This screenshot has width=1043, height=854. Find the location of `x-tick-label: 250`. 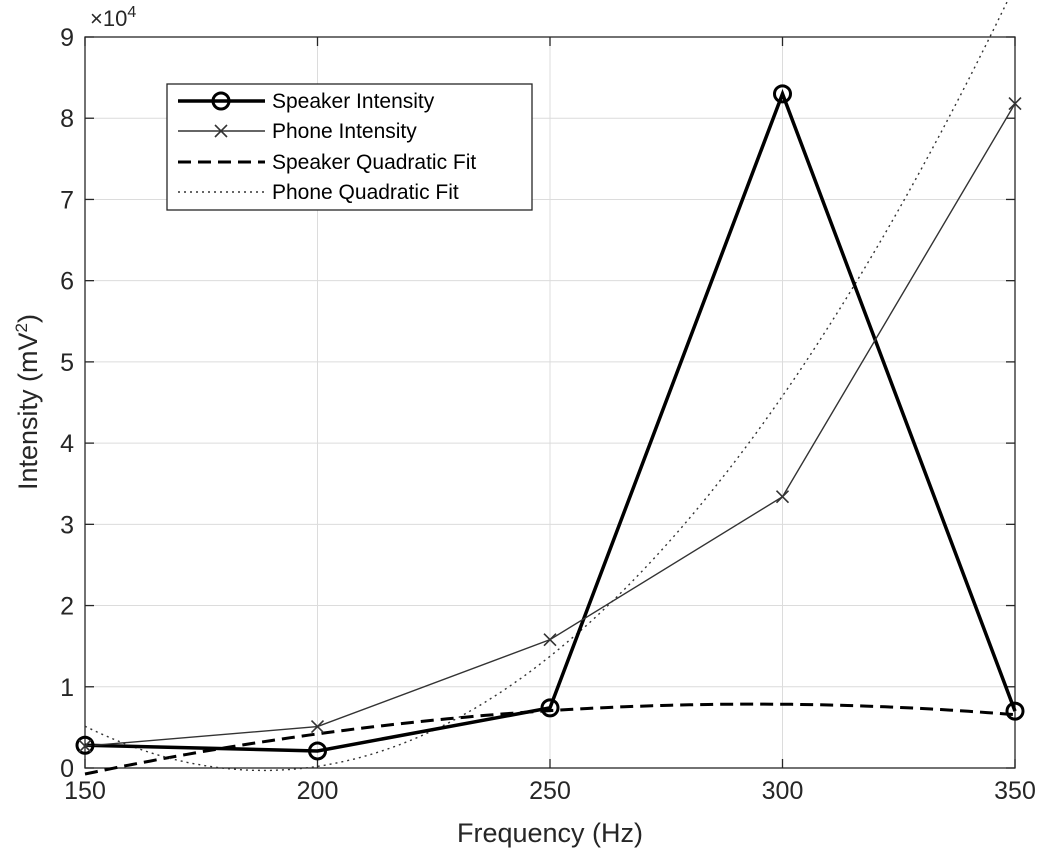

x-tick-label: 250 is located at coordinates (550, 791).